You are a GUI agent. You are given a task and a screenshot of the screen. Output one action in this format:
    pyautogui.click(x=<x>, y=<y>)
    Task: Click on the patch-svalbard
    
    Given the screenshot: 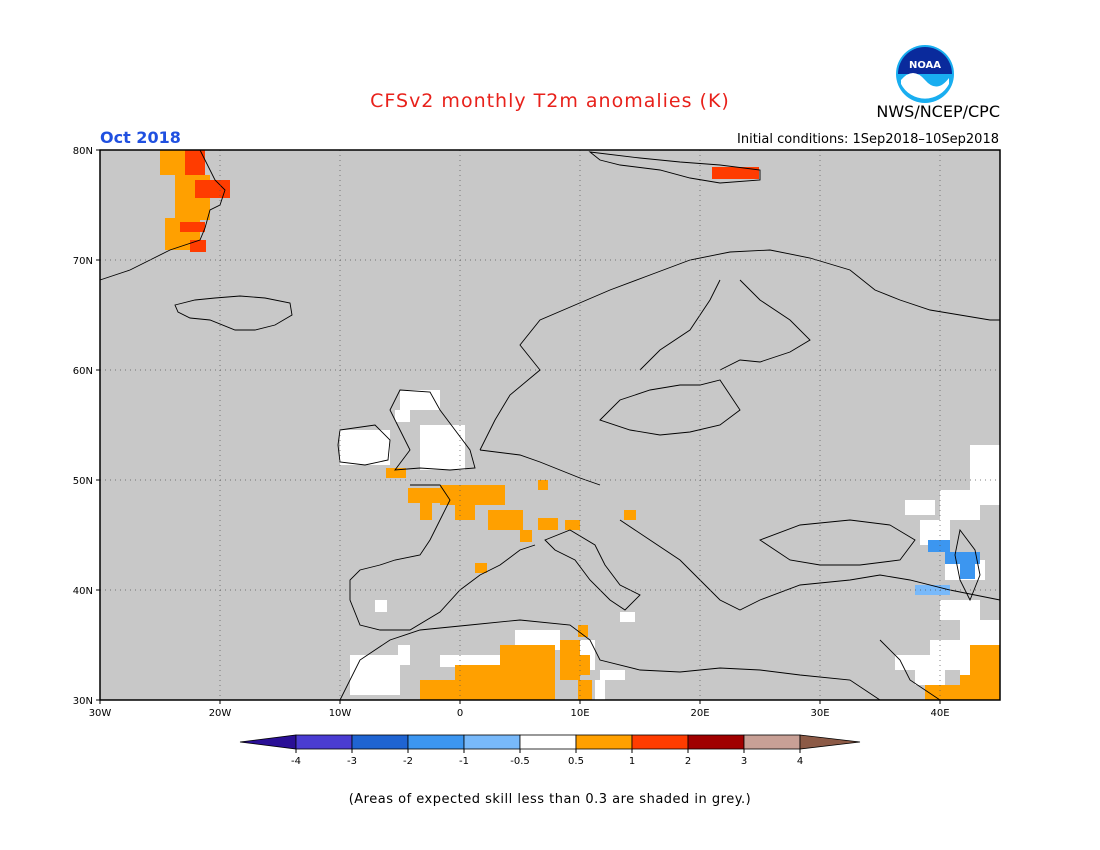 What is the action you would take?
    pyautogui.click(x=735, y=173)
    